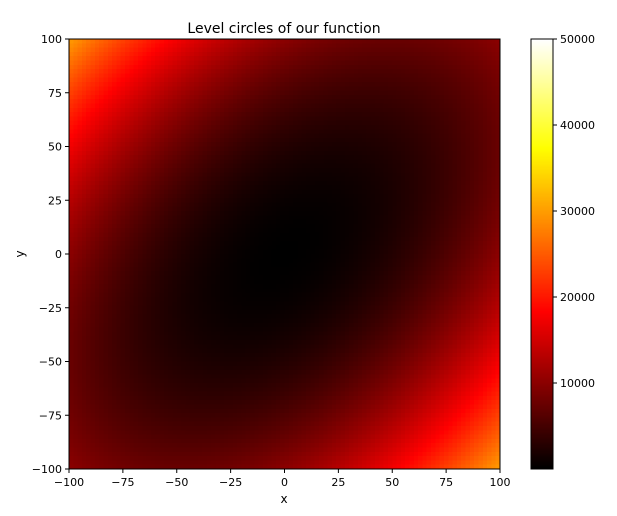 This screenshot has height=516, width=617. Describe the element at coordinates (577, 39) in the screenshot. I see `colorbar-tick-label: 50000` at that location.